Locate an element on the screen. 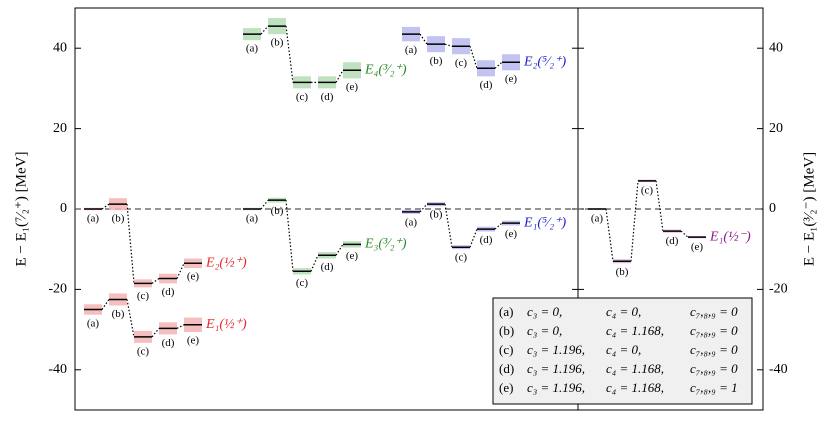 Image resolution: width=830 pixels, height=423 pixels. series-label: E₃(³⁄₂⁺) is located at coordinates (385, 244).